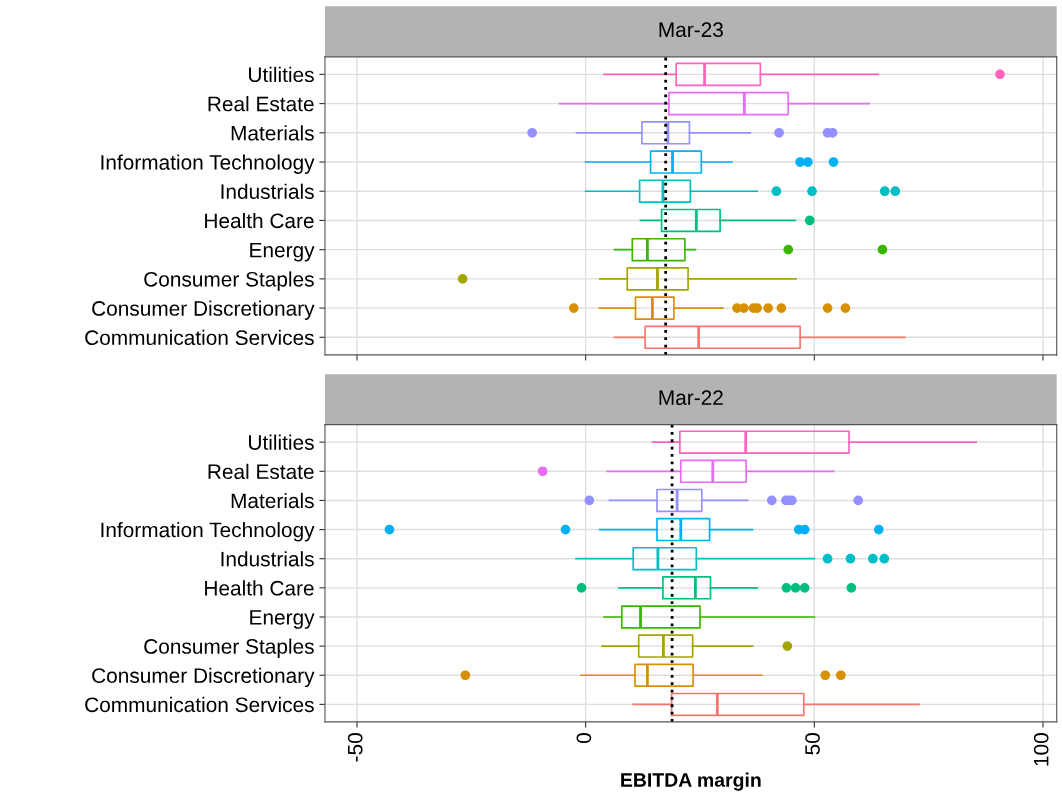  I want to click on chart-title: Mar-23, so click(691, 30).